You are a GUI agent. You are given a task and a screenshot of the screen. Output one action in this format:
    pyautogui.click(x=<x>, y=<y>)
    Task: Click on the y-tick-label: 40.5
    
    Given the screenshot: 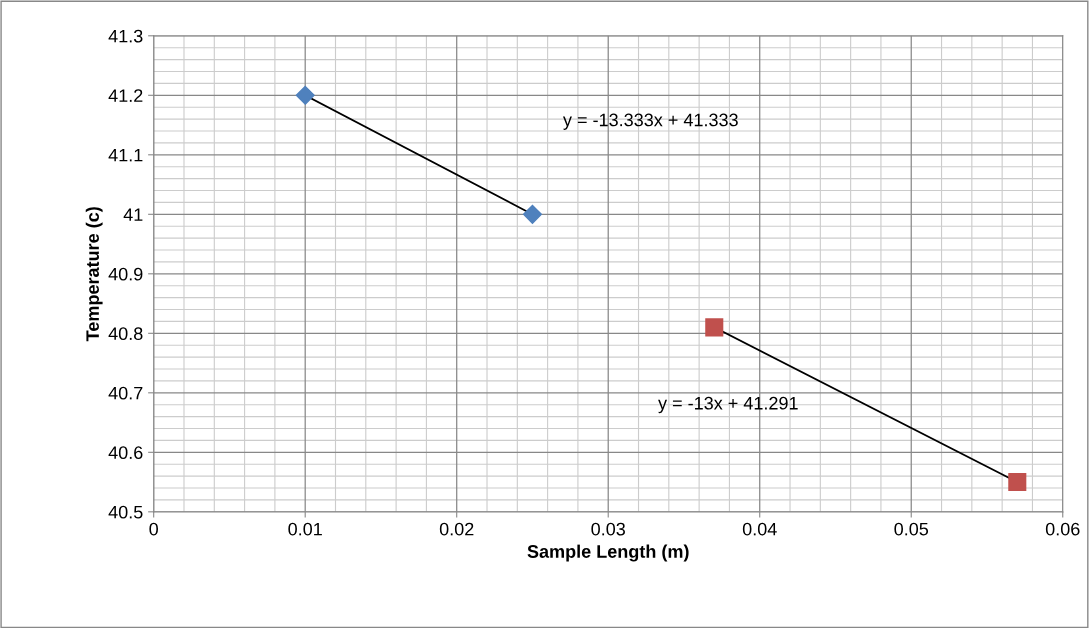 What is the action you would take?
    pyautogui.click(x=125, y=512)
    